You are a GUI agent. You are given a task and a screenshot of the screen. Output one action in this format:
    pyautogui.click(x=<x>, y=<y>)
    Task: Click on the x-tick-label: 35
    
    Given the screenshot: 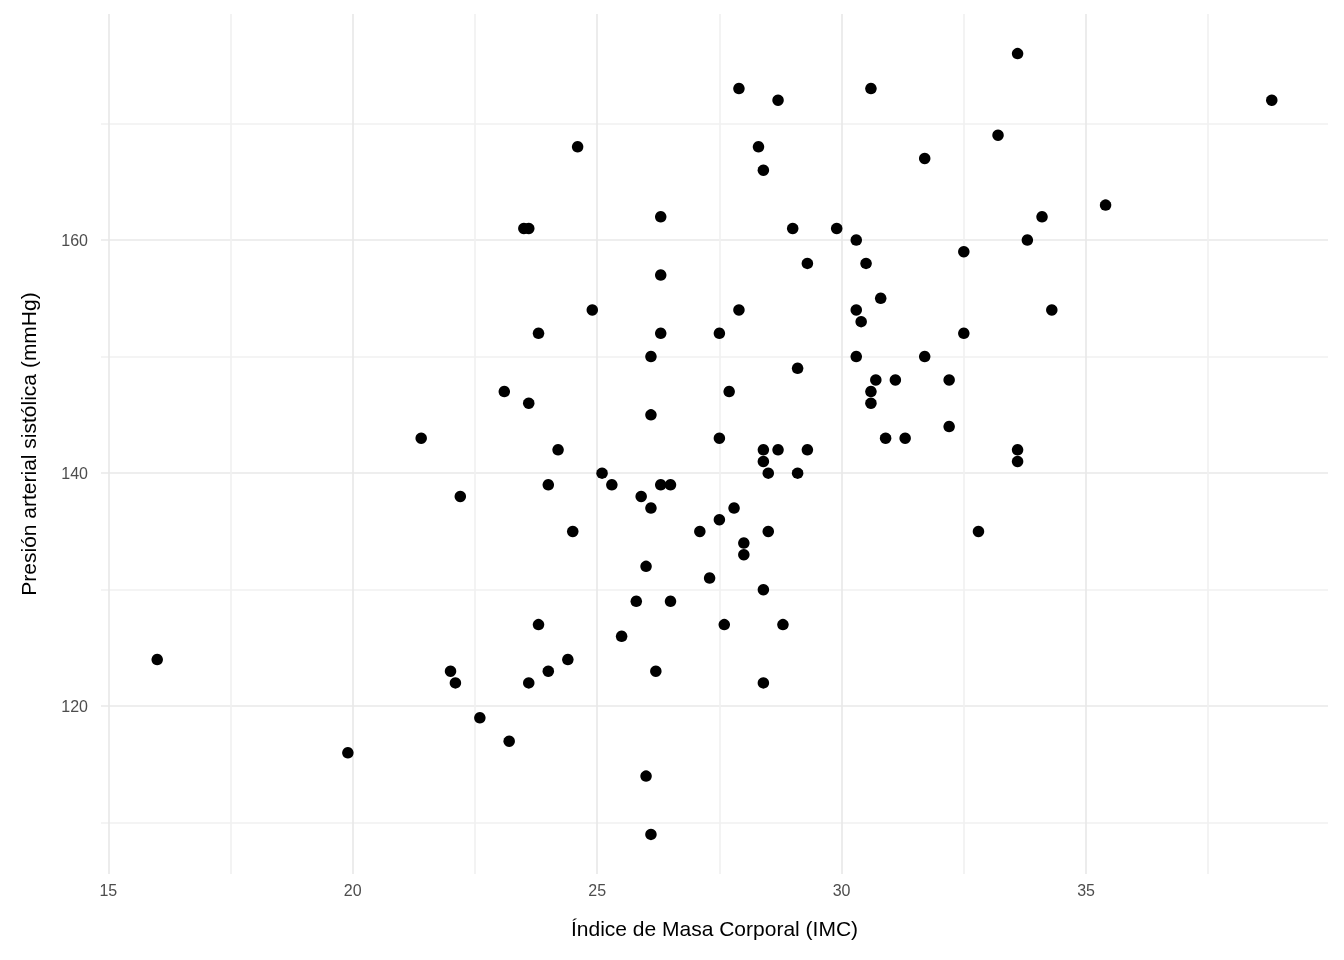 What is the action you would take?
    pyautogui.click(x=1086, y=890)
    